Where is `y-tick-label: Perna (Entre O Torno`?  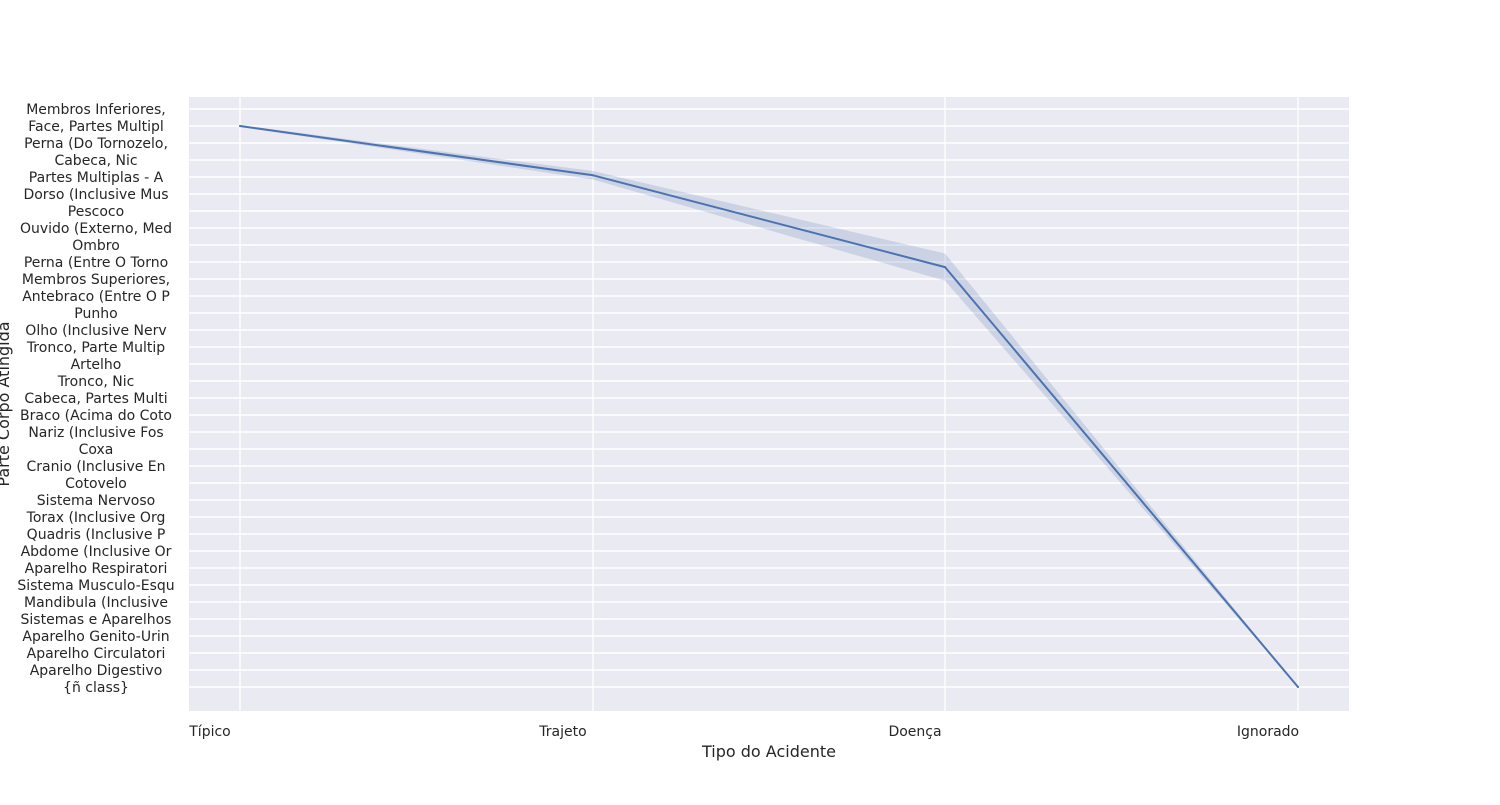 y-tick-label: Perna (Entre O Torno is located at coordinates (96, 263).